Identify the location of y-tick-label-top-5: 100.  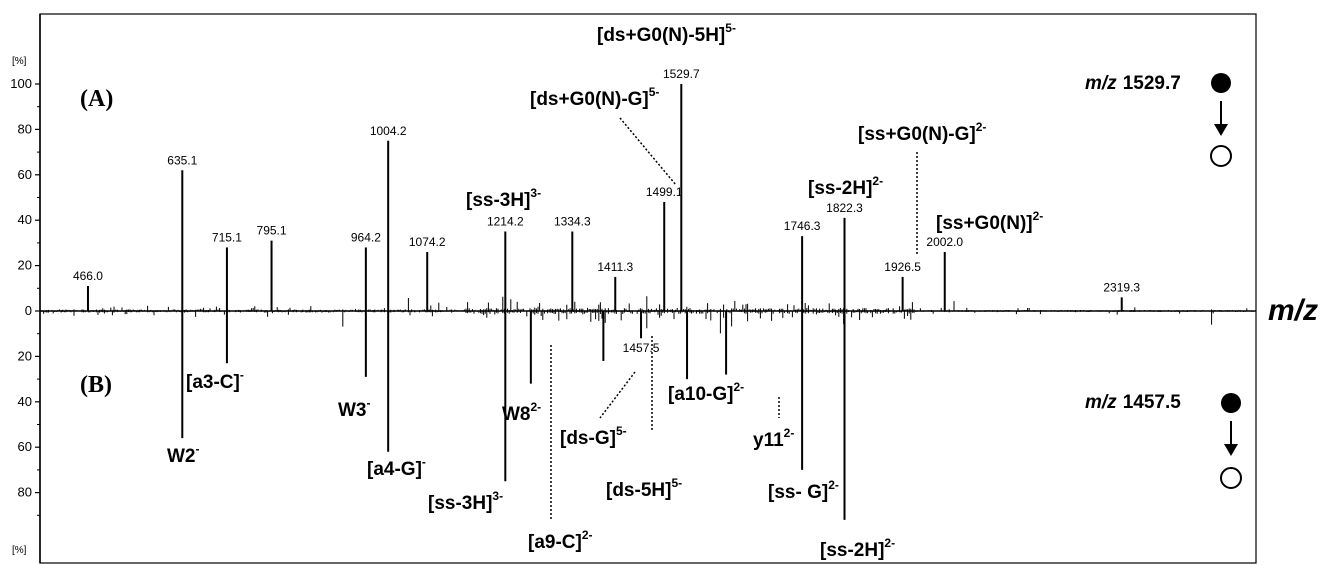
(21, 83).